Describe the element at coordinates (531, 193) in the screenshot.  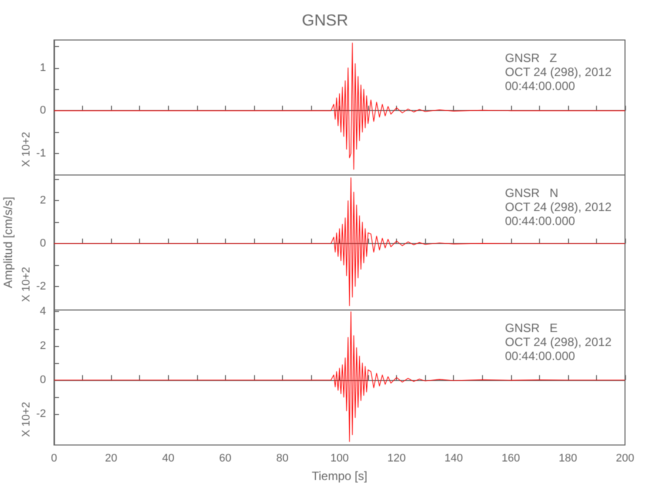
I see `annotation: GNSR N` at that location.